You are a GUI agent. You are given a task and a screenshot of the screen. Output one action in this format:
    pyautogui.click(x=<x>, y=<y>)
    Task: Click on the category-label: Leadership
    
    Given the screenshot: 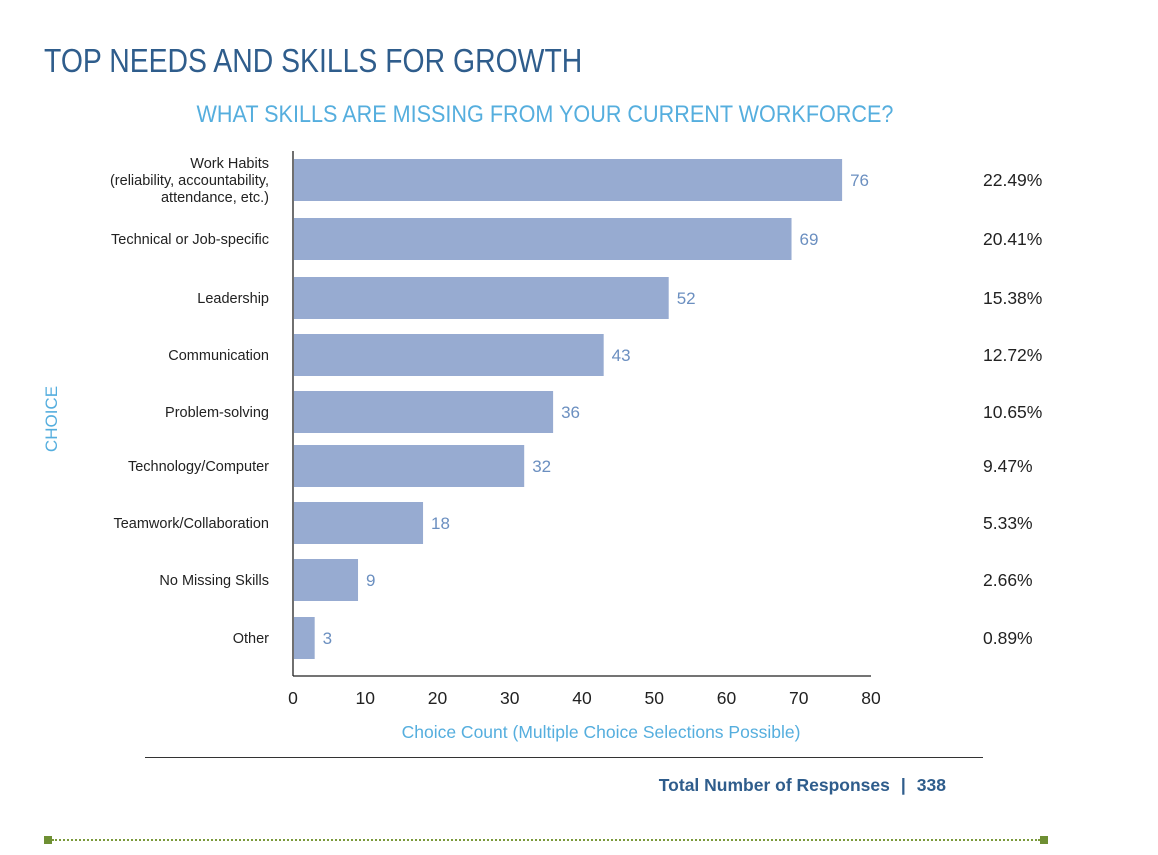 What is the action you would take?
    pyautogui.click(x=233, y=299)
    